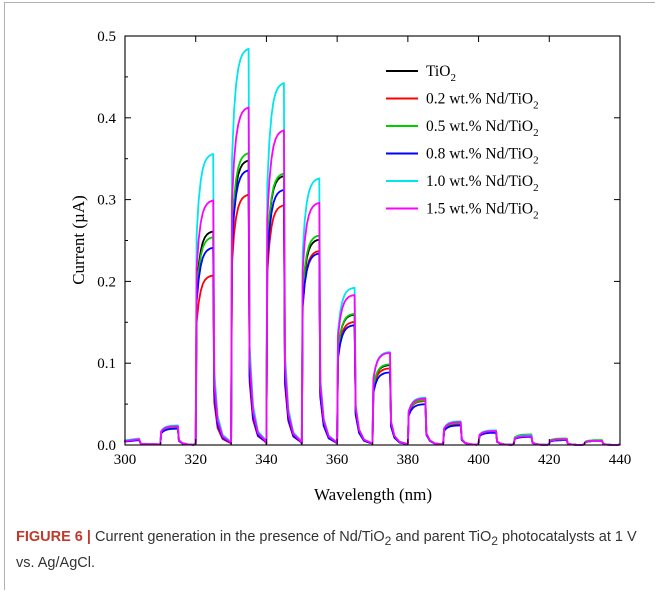 The height and width of the screenshot is (594, 659). Describe the element at coordinates (388, 540) in the screenshot. I see `caption-sub-a: 2` at that location.